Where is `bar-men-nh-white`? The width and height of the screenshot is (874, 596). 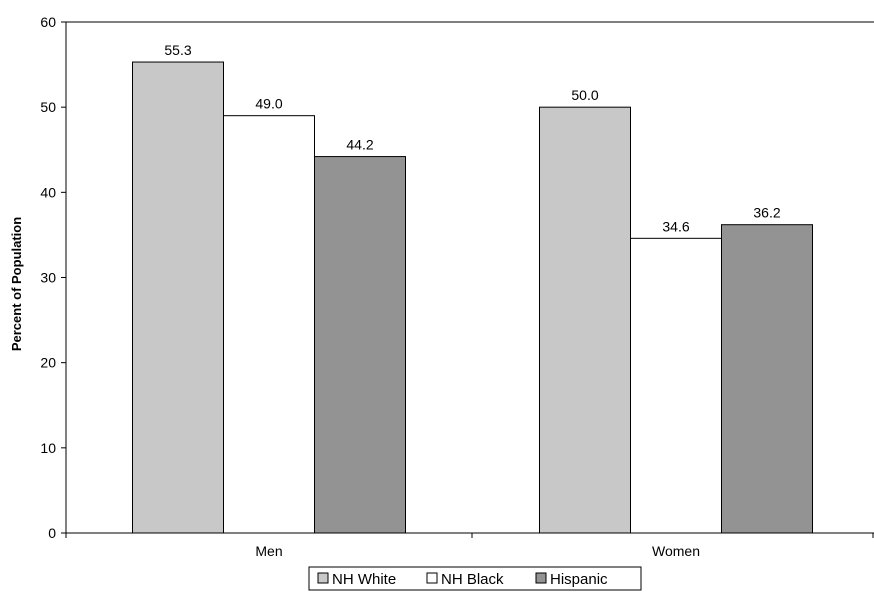 bar-men-nh-white is located at coordinates (178, 297).